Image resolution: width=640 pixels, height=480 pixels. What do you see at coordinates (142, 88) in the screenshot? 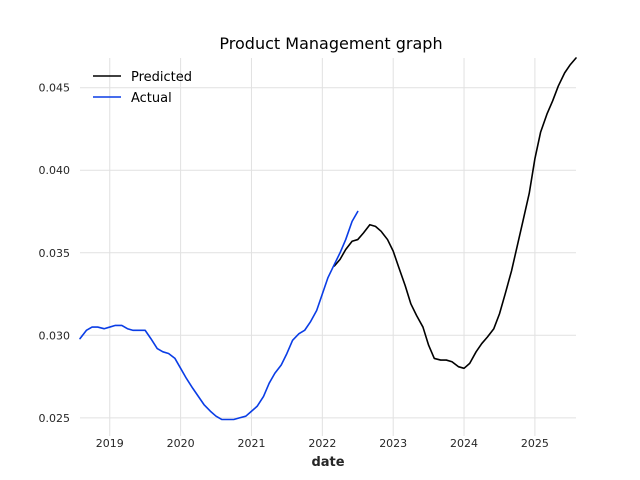
I see `legend: Predicted Actual` at bounding box center [142, 88].